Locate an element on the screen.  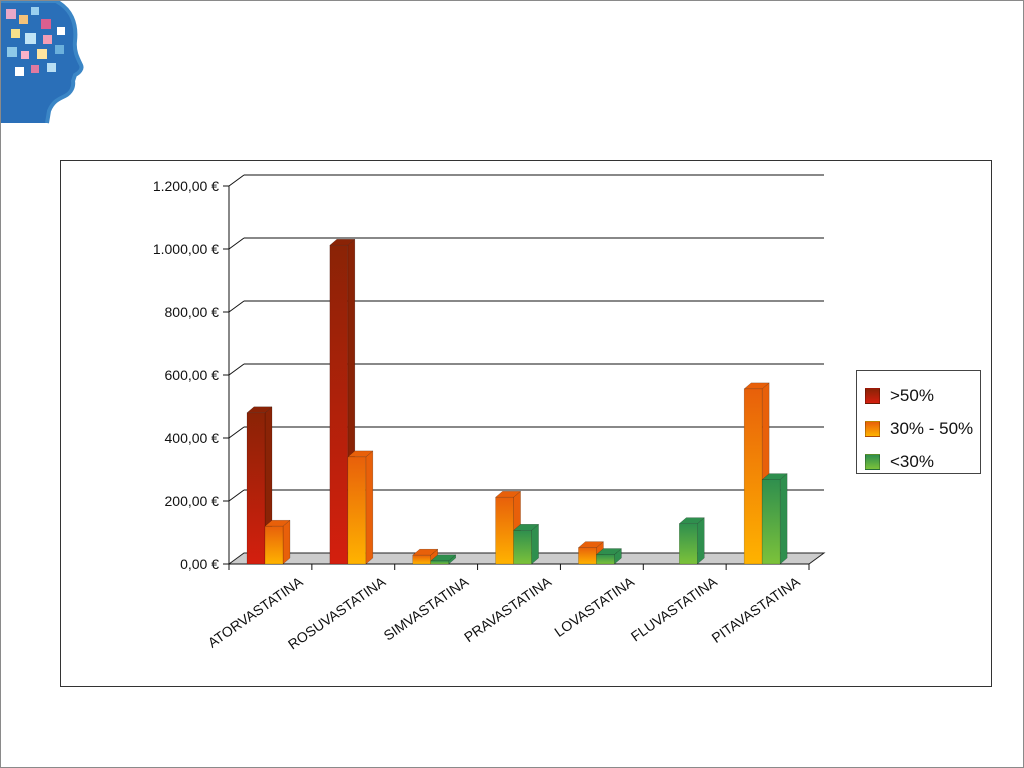
brain-head-logo is located at coordinates (42, 62).